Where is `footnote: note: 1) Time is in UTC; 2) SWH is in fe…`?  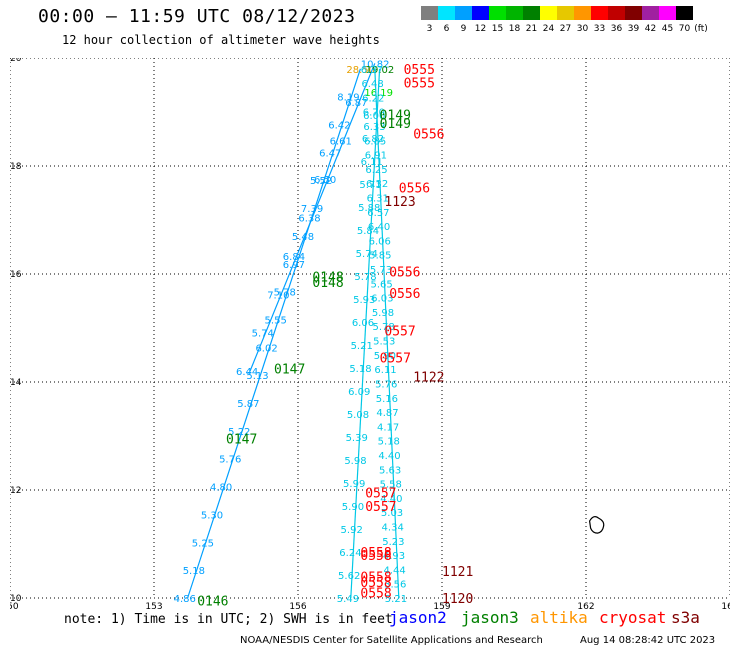 footnote: note: 1) Time is in UTC; 2) SWH is in fe… is located at coordinates (228, 619).